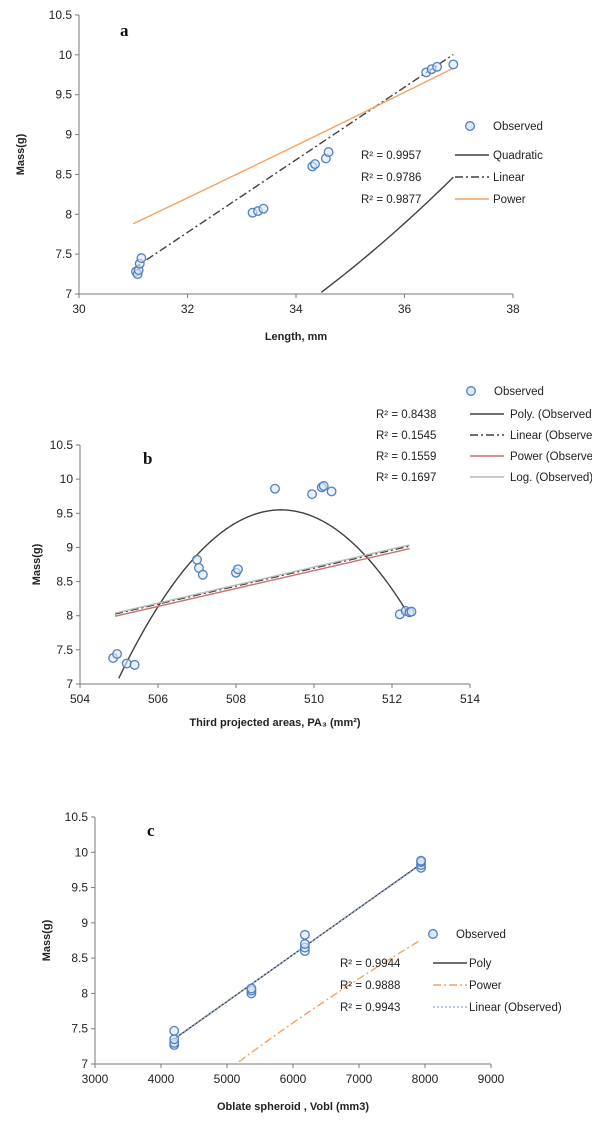 This screenshot has height=1129, width=592. What do you see at coordinates (491, 1079) in the screenshot?
I see `x-tick-label: 9000` at bounding box center [491, 1079].